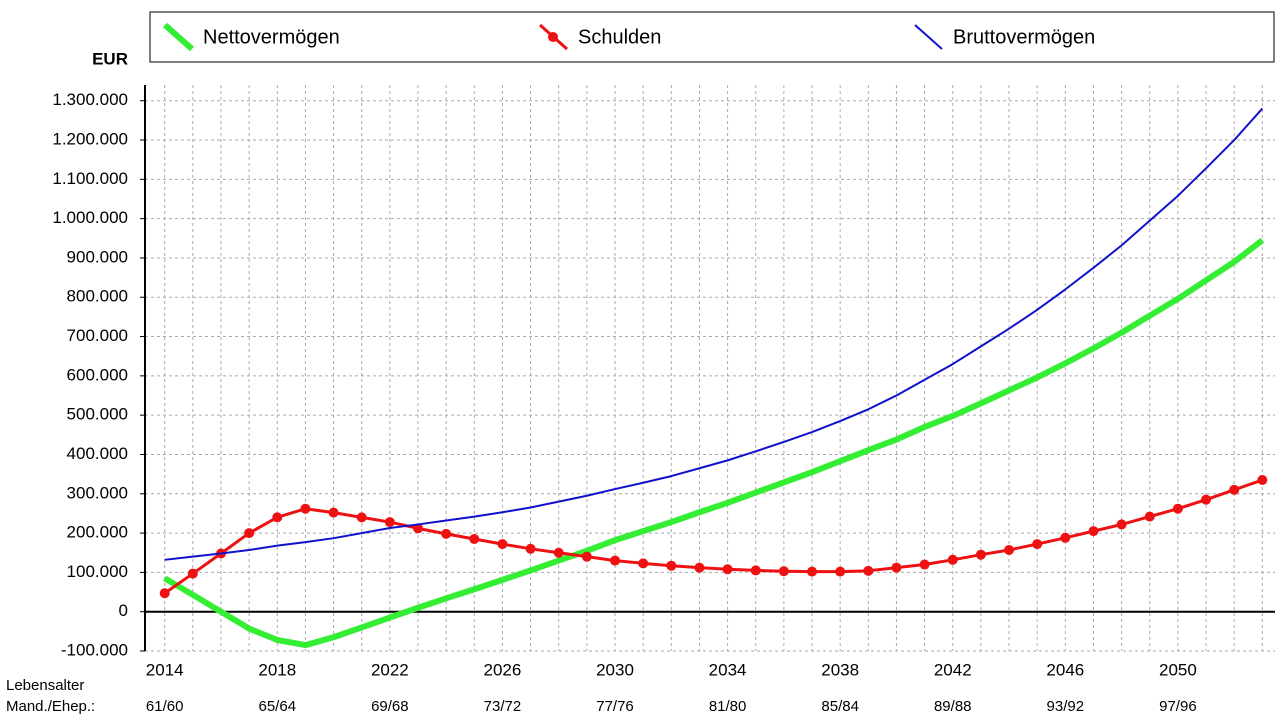 The image size is (1275, 717). I want to click on x-tick-label: 2030, so click(615, 669).